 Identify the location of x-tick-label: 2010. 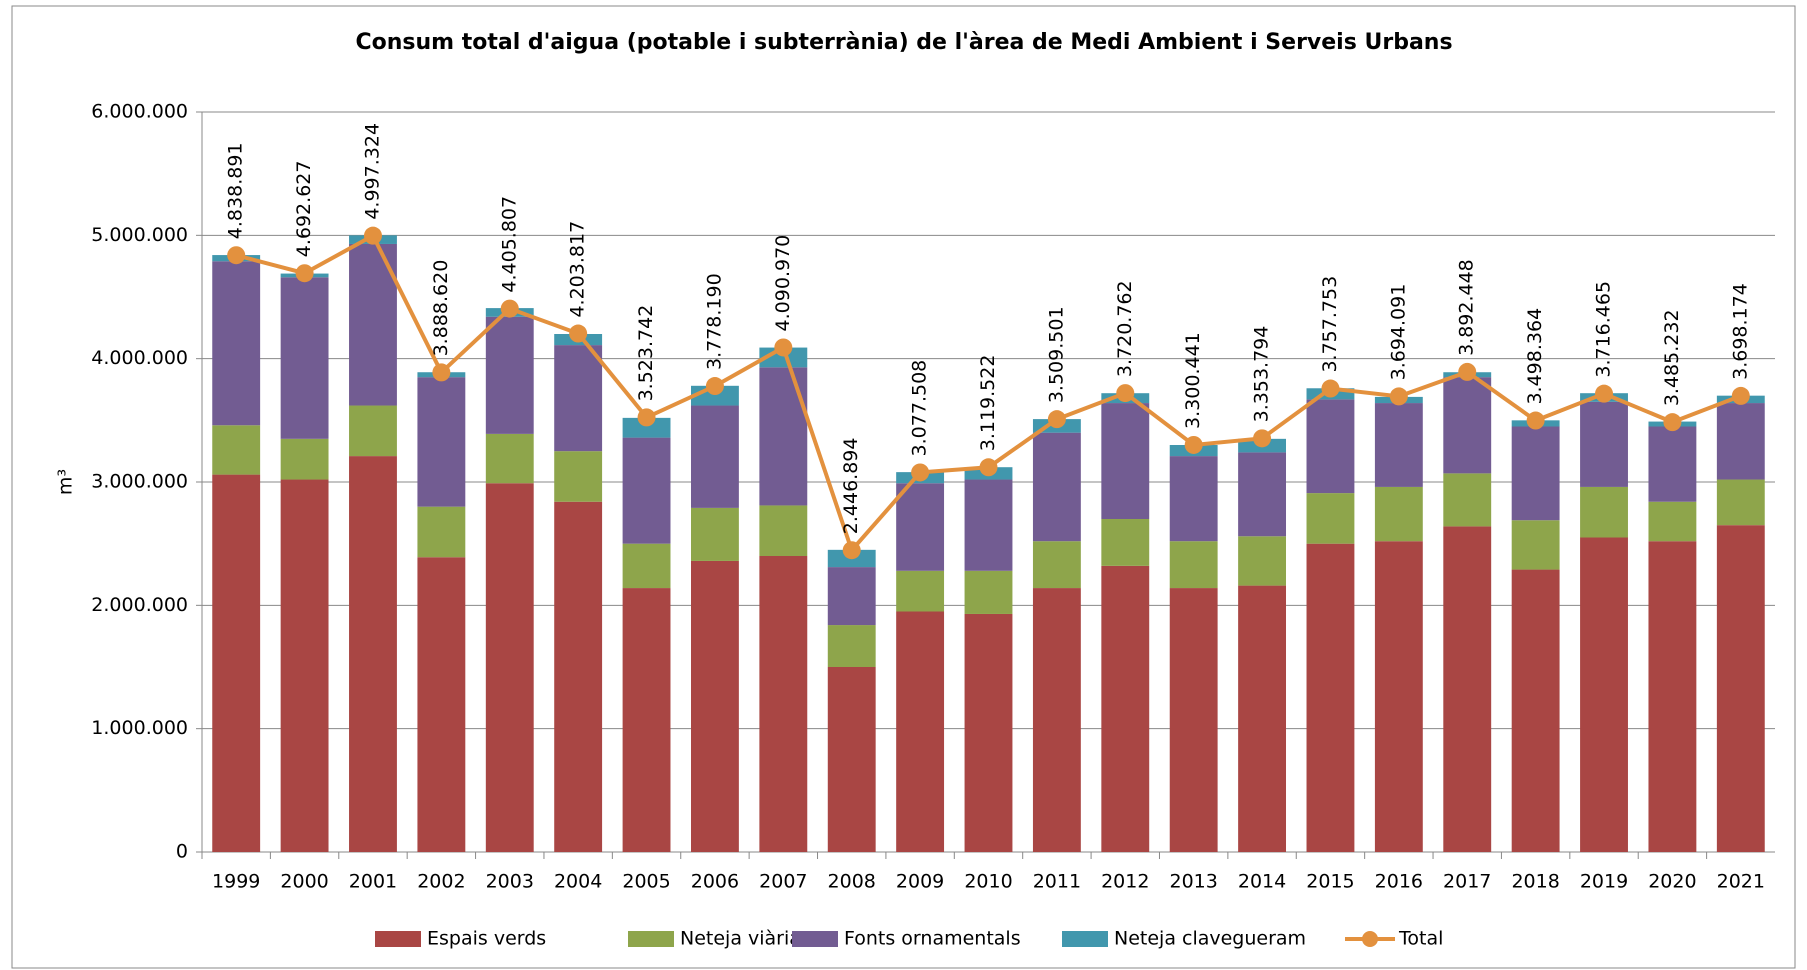
(988, 882).